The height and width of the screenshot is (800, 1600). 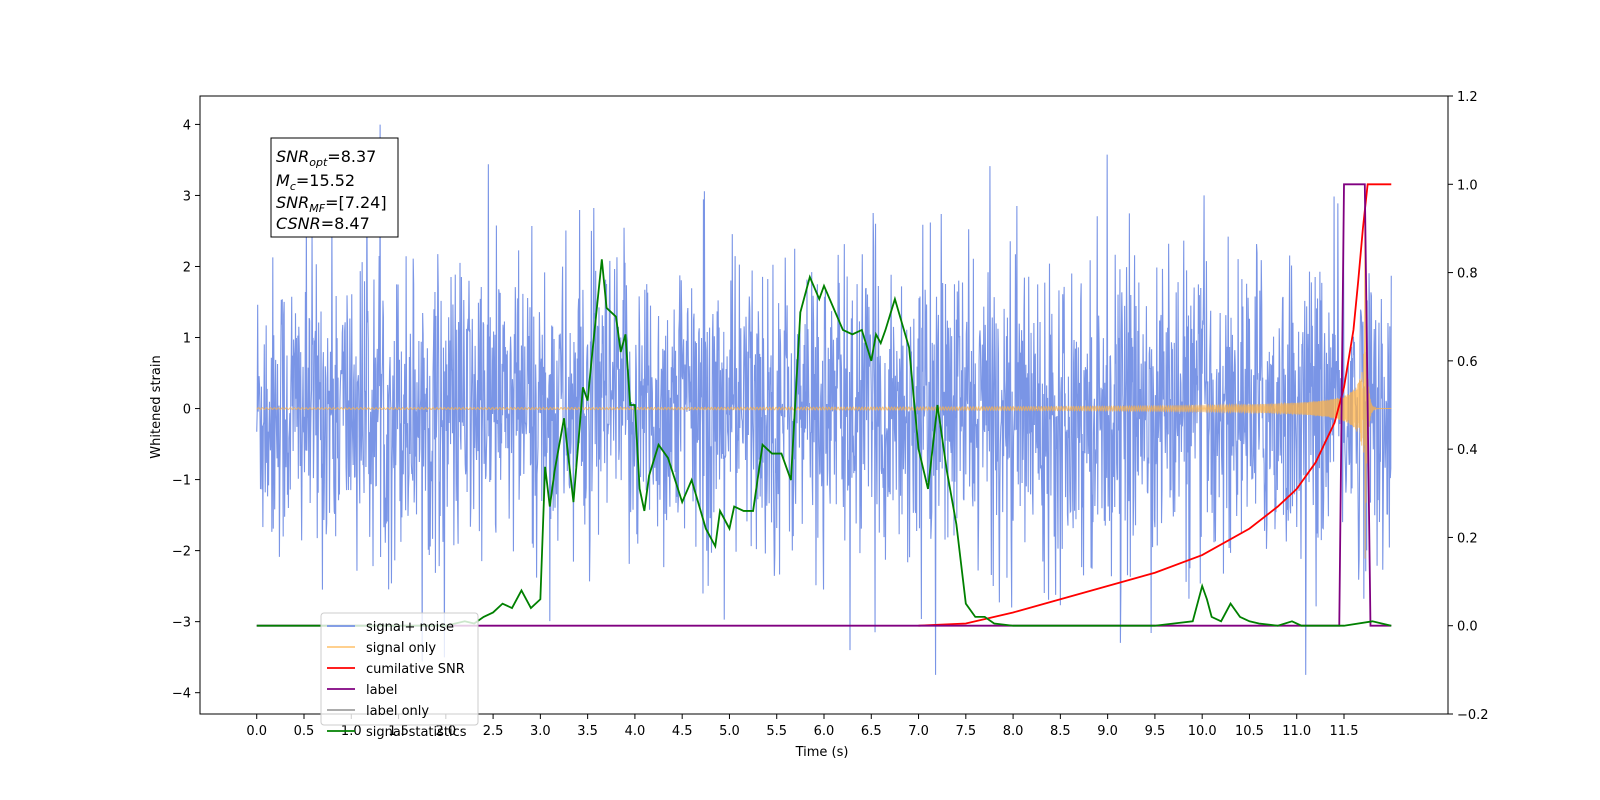 I want to click on annotation-mc: Mc=15.52, so click(x=315, y=182).